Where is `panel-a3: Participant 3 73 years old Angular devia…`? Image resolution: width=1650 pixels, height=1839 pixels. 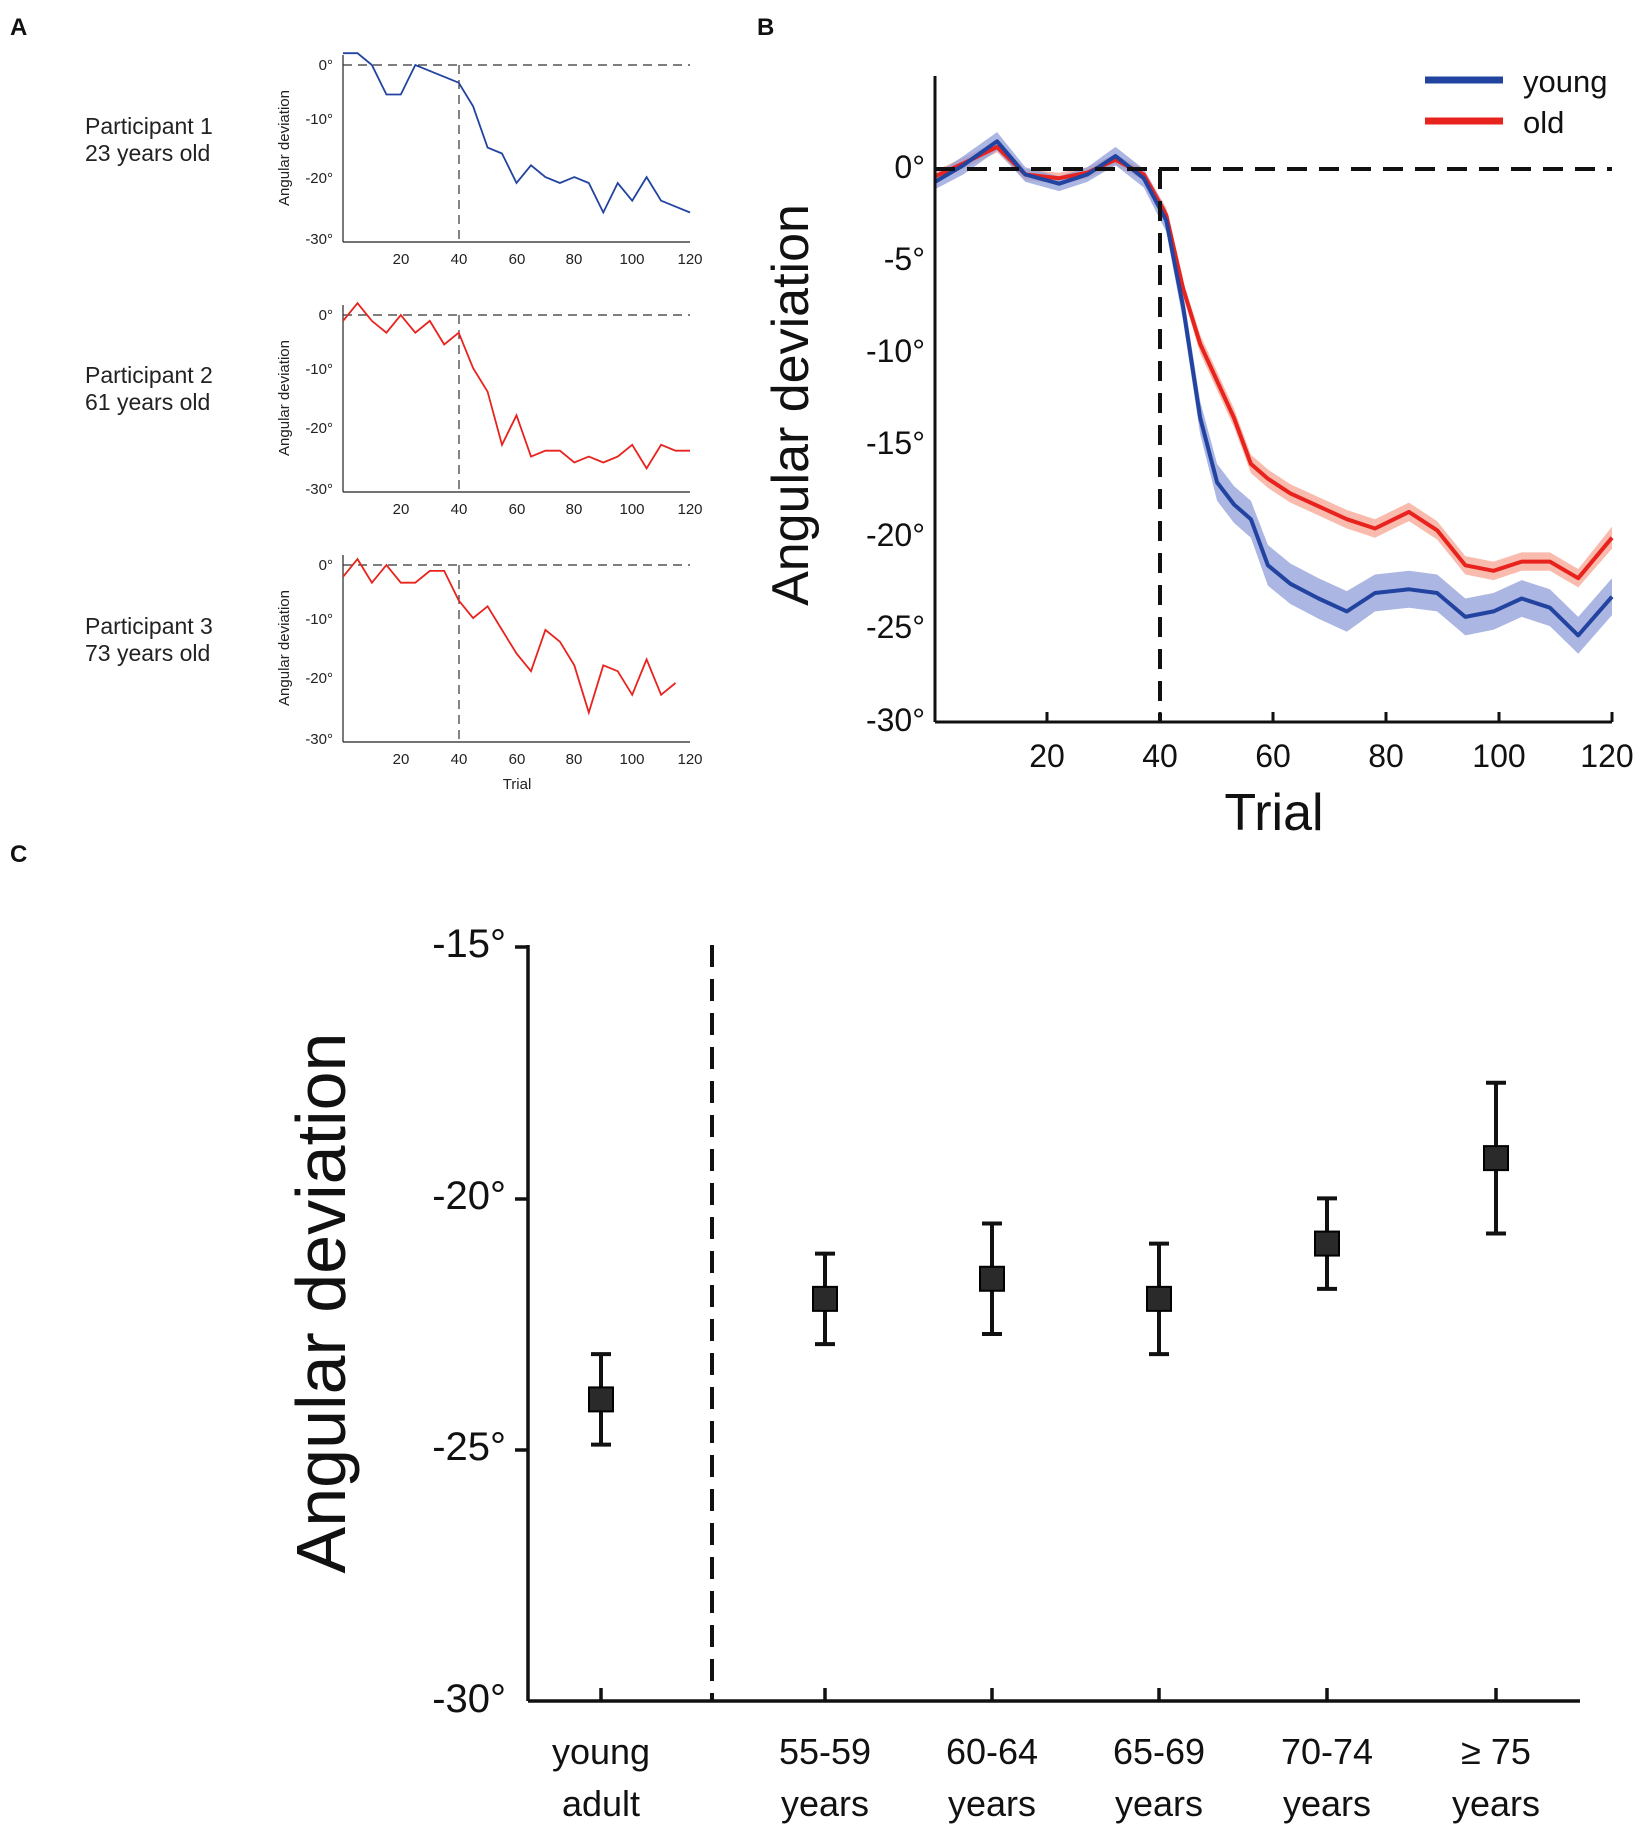 panel-a3: Participant 3 73 years old Angular devia… is located at coordinates (394, 674).